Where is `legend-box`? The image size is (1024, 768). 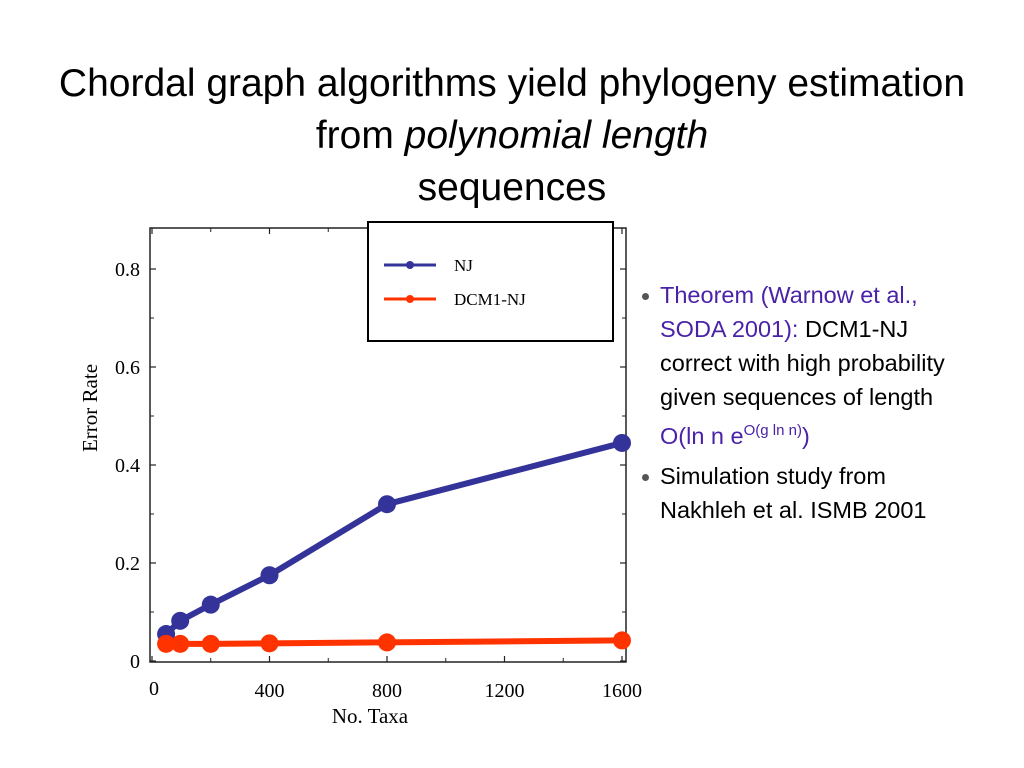 legend-box is located at coordinates (490, 281).